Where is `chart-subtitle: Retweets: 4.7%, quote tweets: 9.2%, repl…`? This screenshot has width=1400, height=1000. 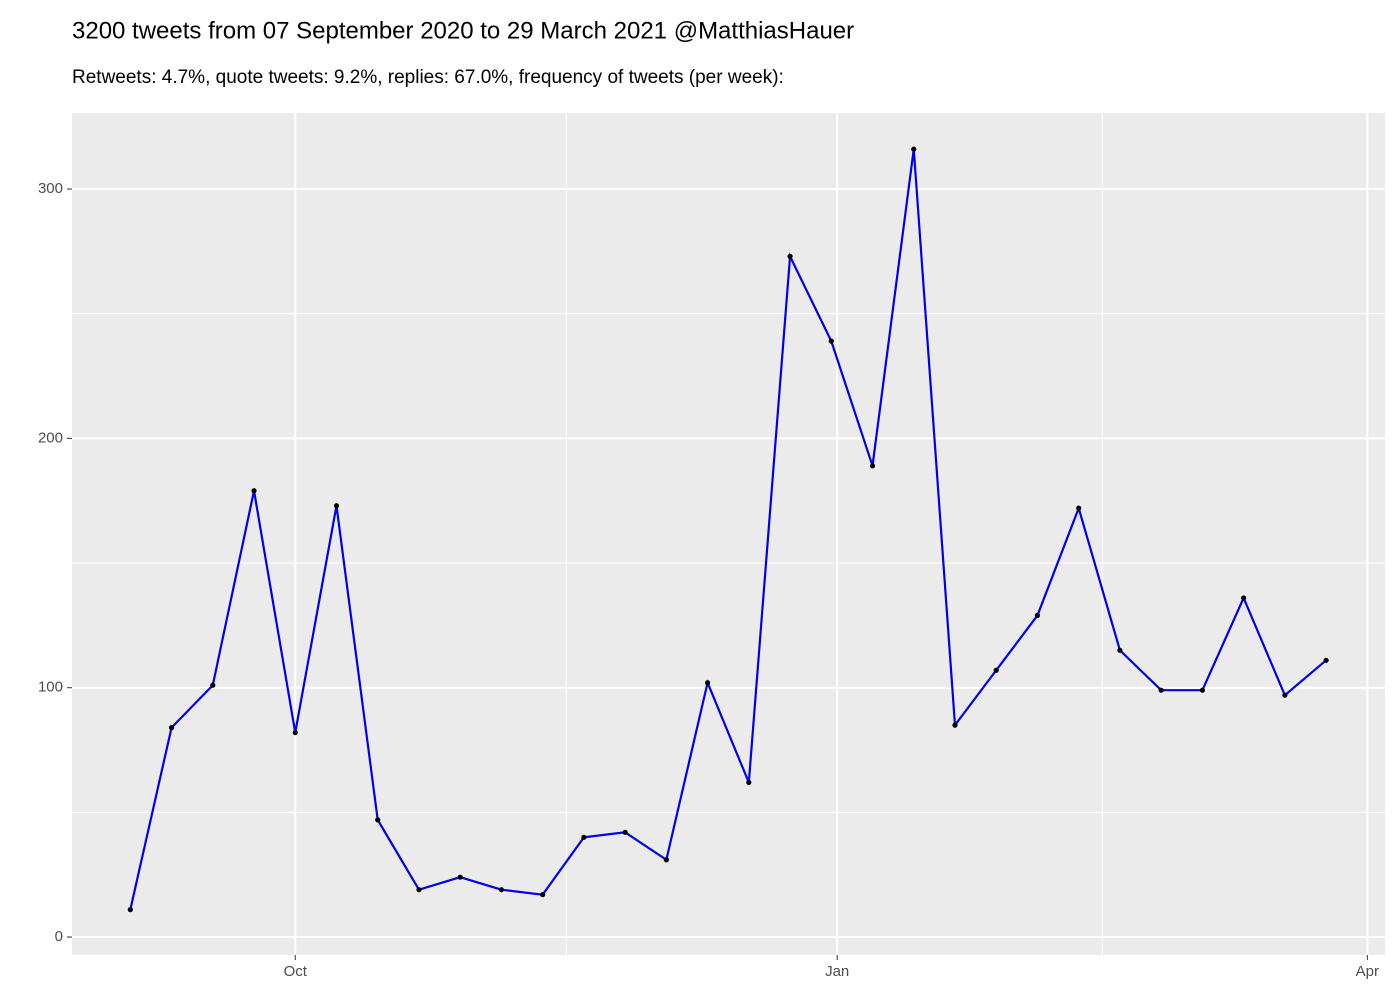
chart-subtitle: Retweets: 4.7%, quote tweets: 9.2%, repl… is located at coordinates (428, 77).